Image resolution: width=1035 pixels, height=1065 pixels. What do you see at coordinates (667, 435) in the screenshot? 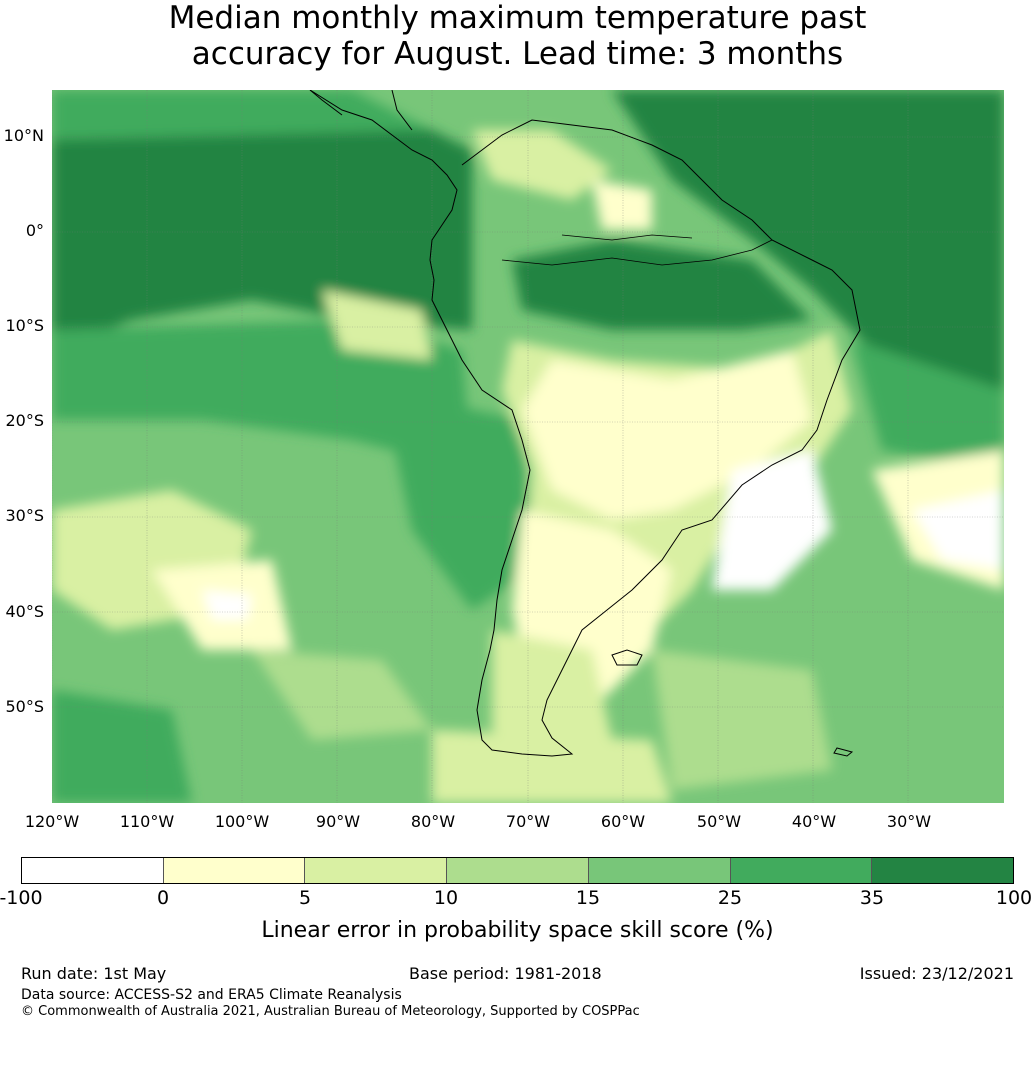
I see `skill-region-brazil-pale` at bounding box center [667, 435].